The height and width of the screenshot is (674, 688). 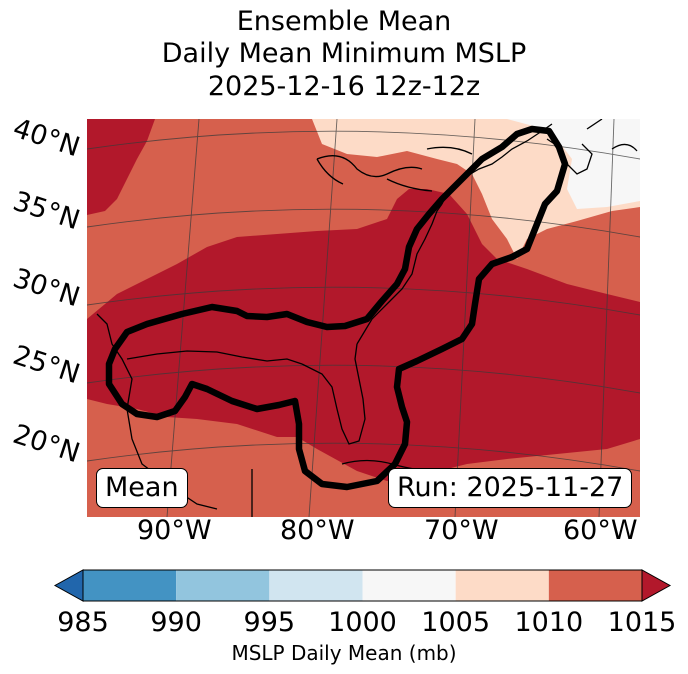 I want to click on lon-label-60: 60°W, so click(x=600, y=530).